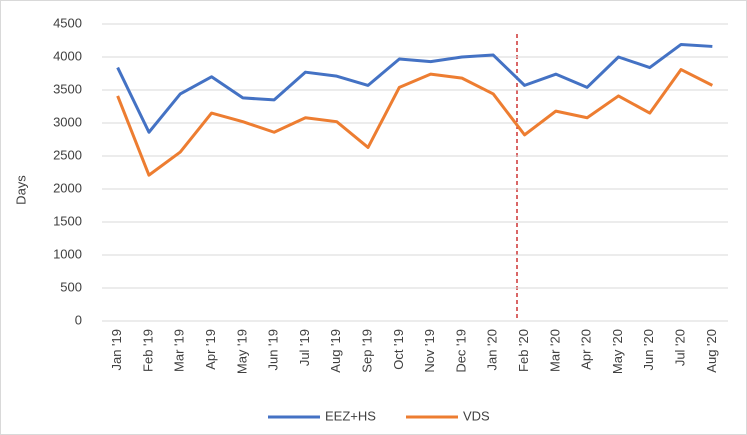  What do you see at coordinates (147, 350) in the screenshot?
I see `x-tick-label: Feb '19` at bounding box center [147, 350].